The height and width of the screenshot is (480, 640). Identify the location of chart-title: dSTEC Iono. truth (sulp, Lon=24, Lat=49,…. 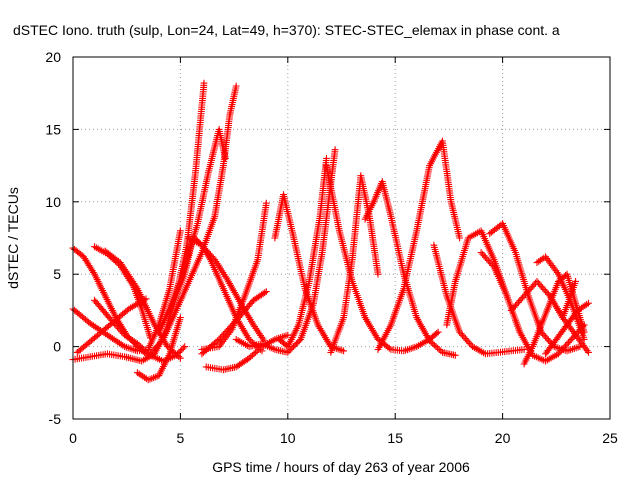
(286, 30).